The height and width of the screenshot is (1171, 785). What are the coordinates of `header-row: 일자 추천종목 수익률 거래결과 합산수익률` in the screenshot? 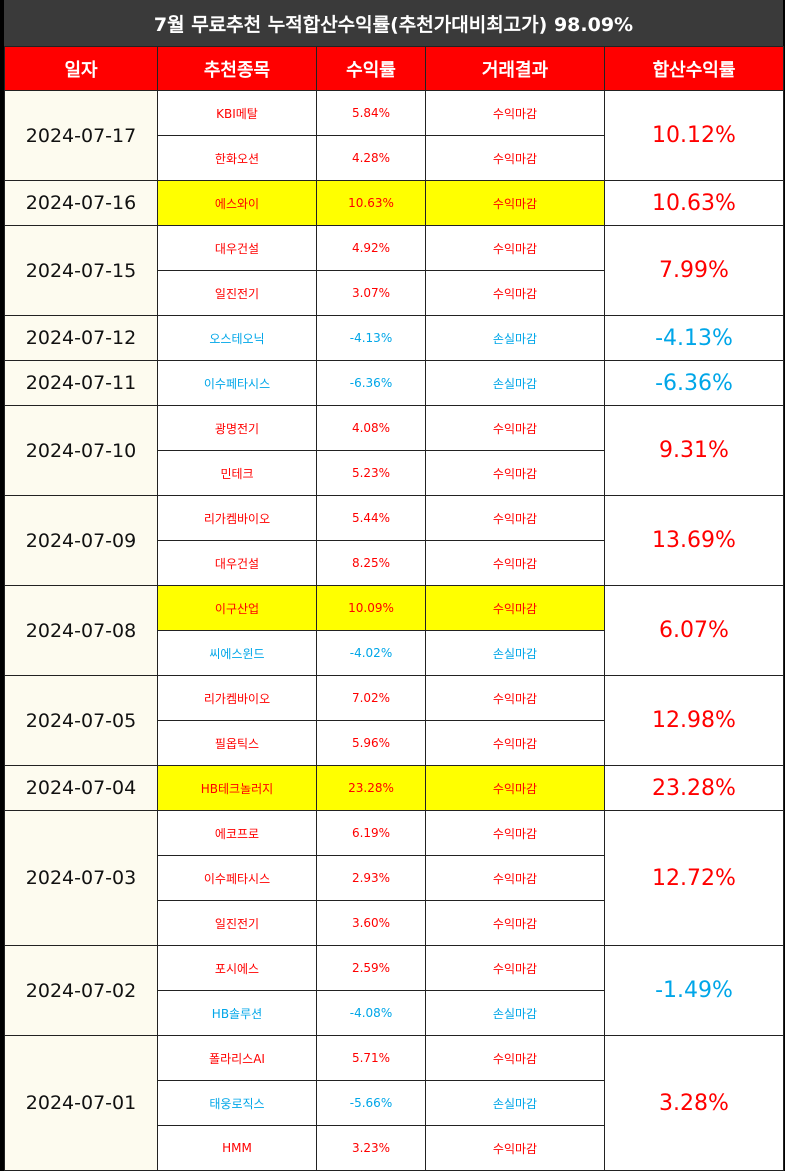 It's located at (394, 68).